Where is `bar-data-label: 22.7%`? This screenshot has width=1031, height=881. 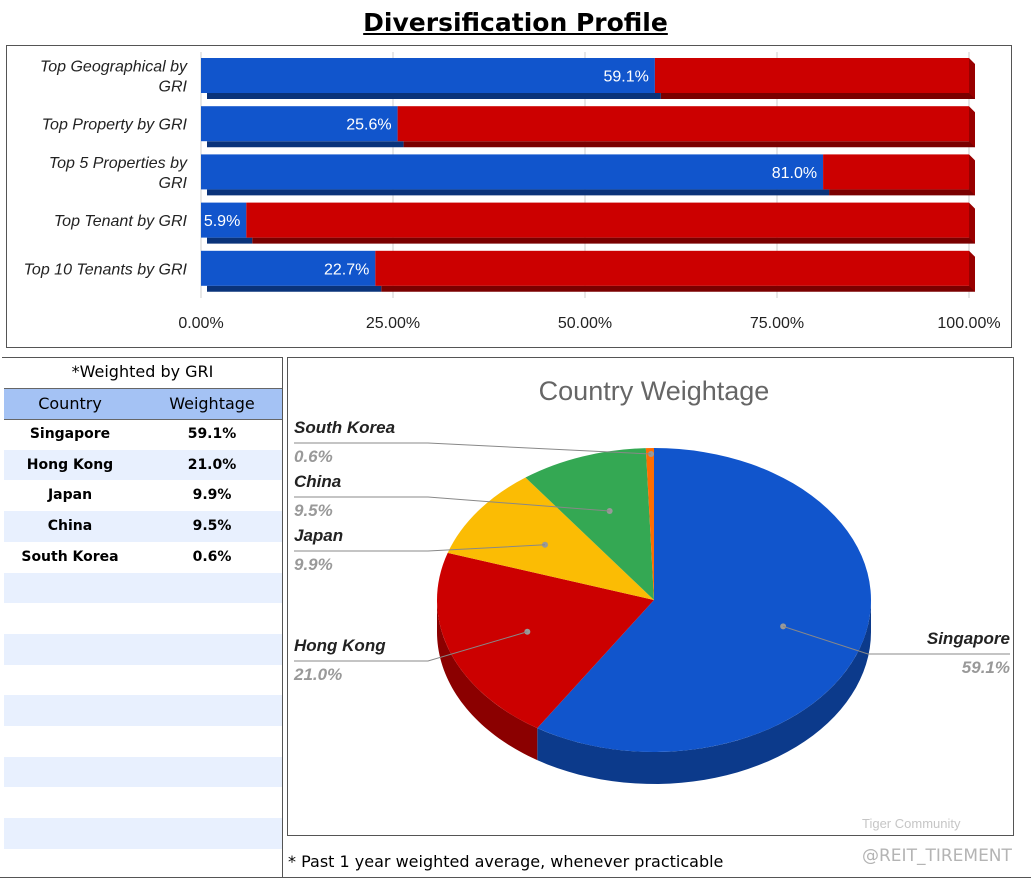
bar-data-label: 22.7% is located at coordinates (346, 269).